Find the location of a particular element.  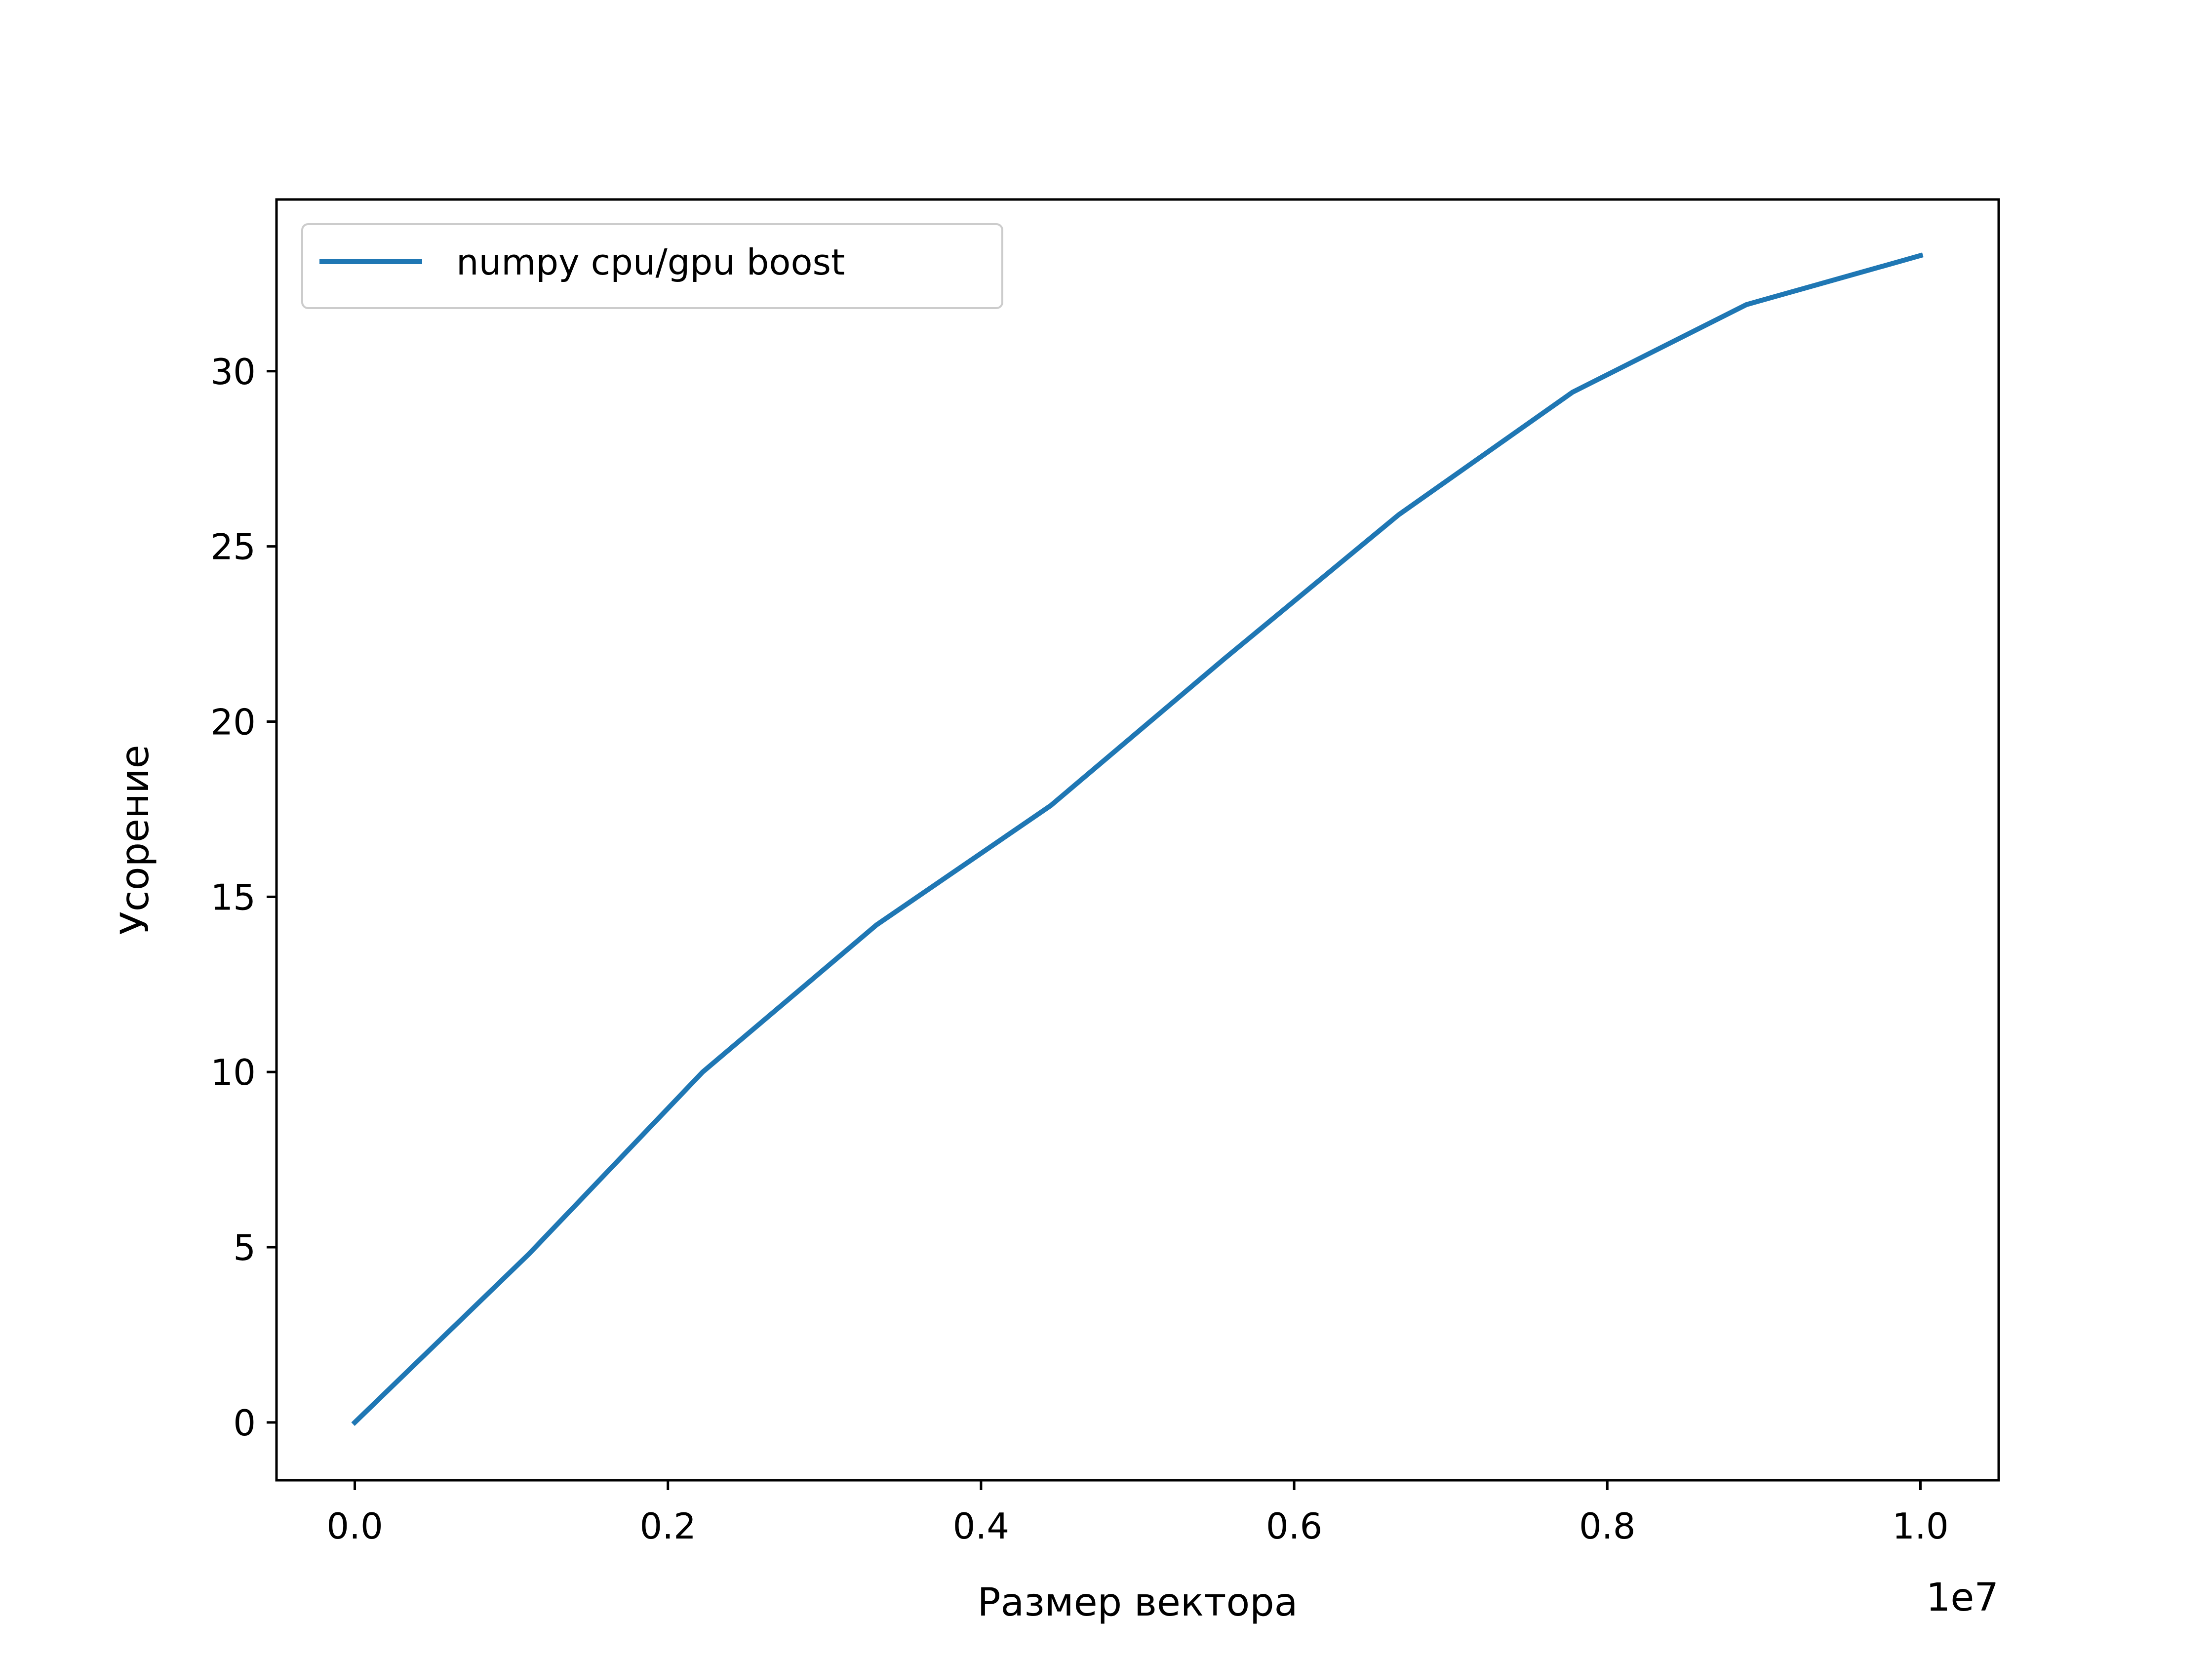

legend-box is located at coordinates (652, 266).